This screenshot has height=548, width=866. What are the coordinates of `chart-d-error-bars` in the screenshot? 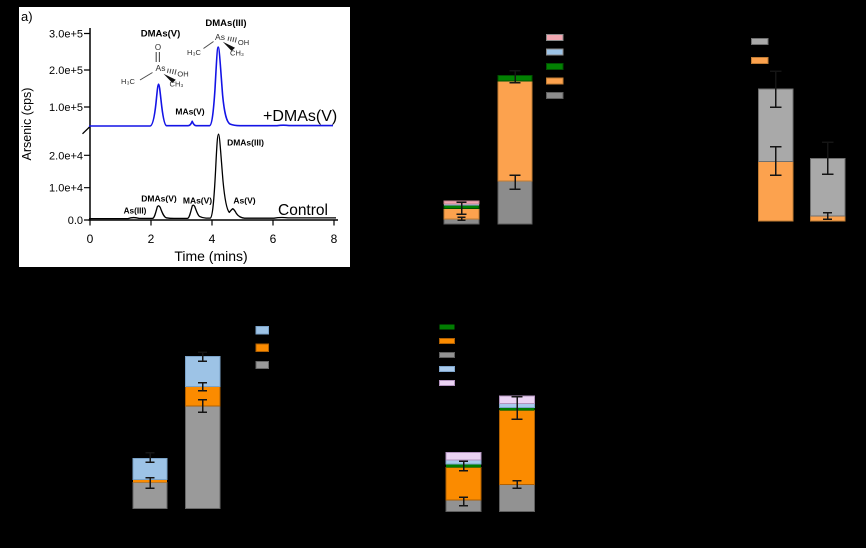 It's located at (176, 420).